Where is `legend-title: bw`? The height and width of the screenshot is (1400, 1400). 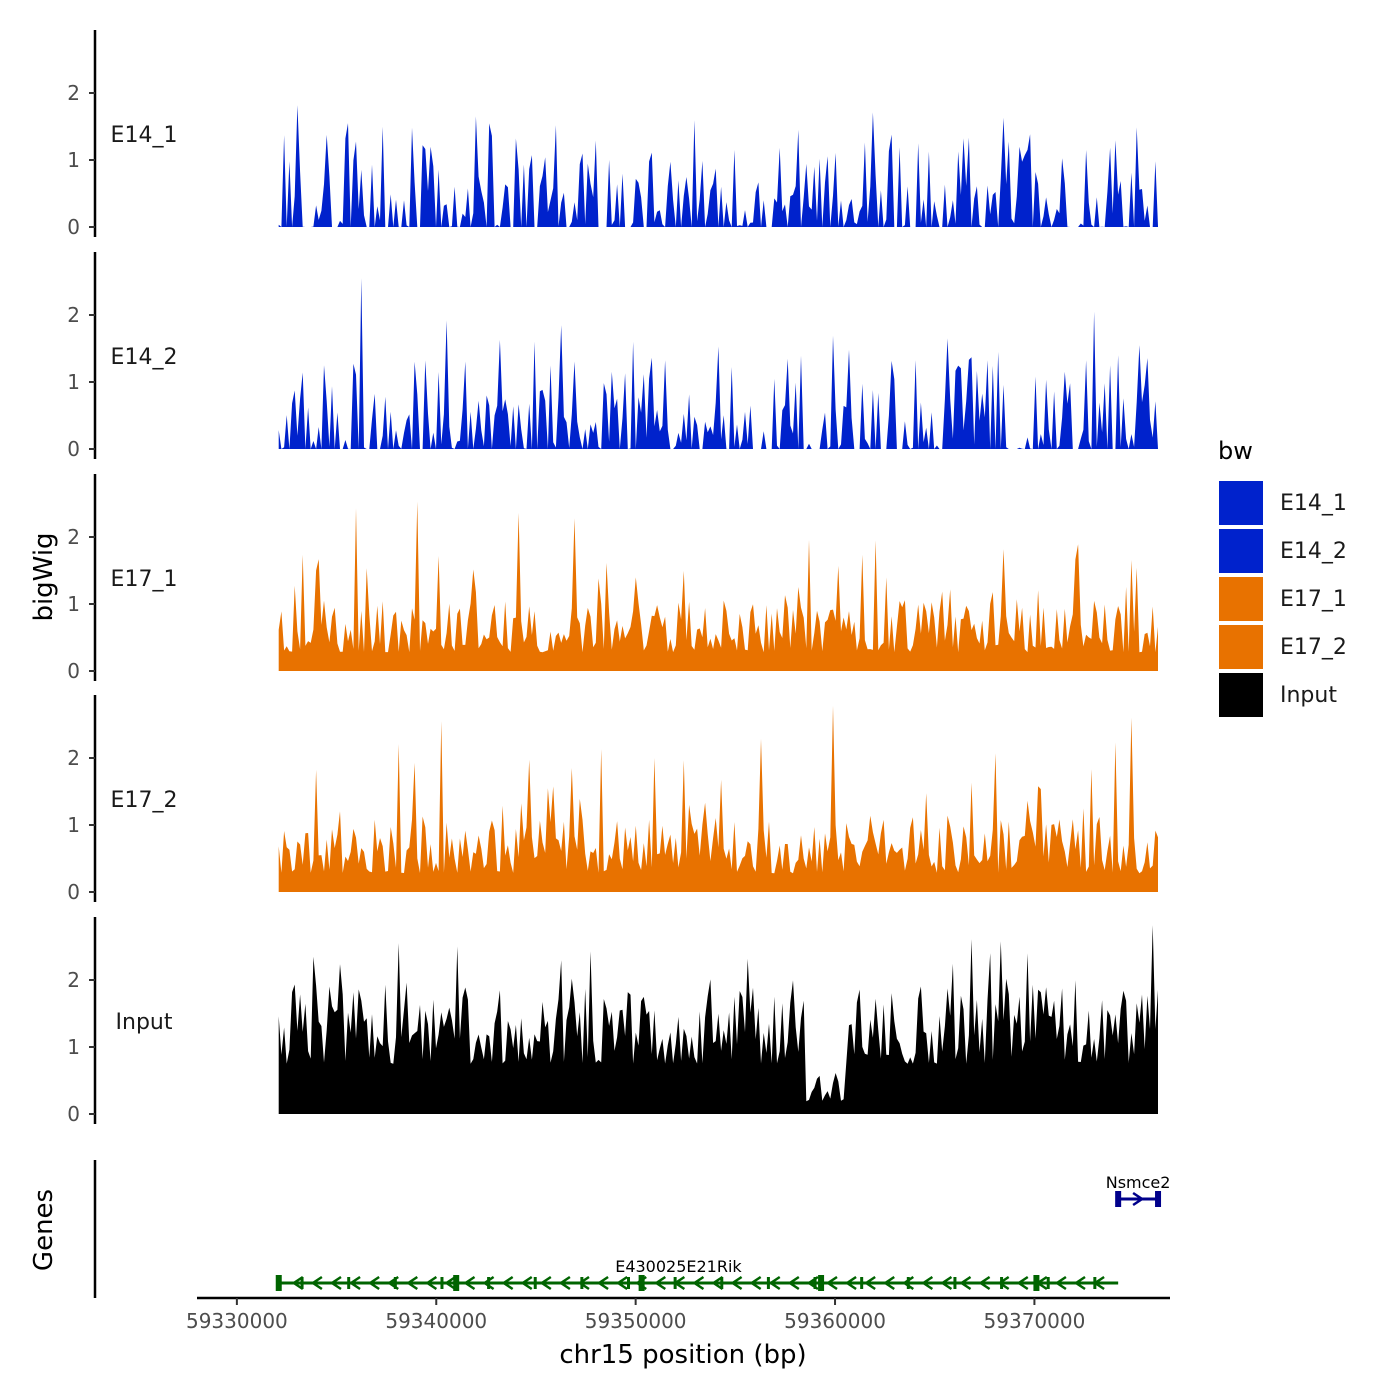 legend-title: bw is located at coordinates (1235, 451).